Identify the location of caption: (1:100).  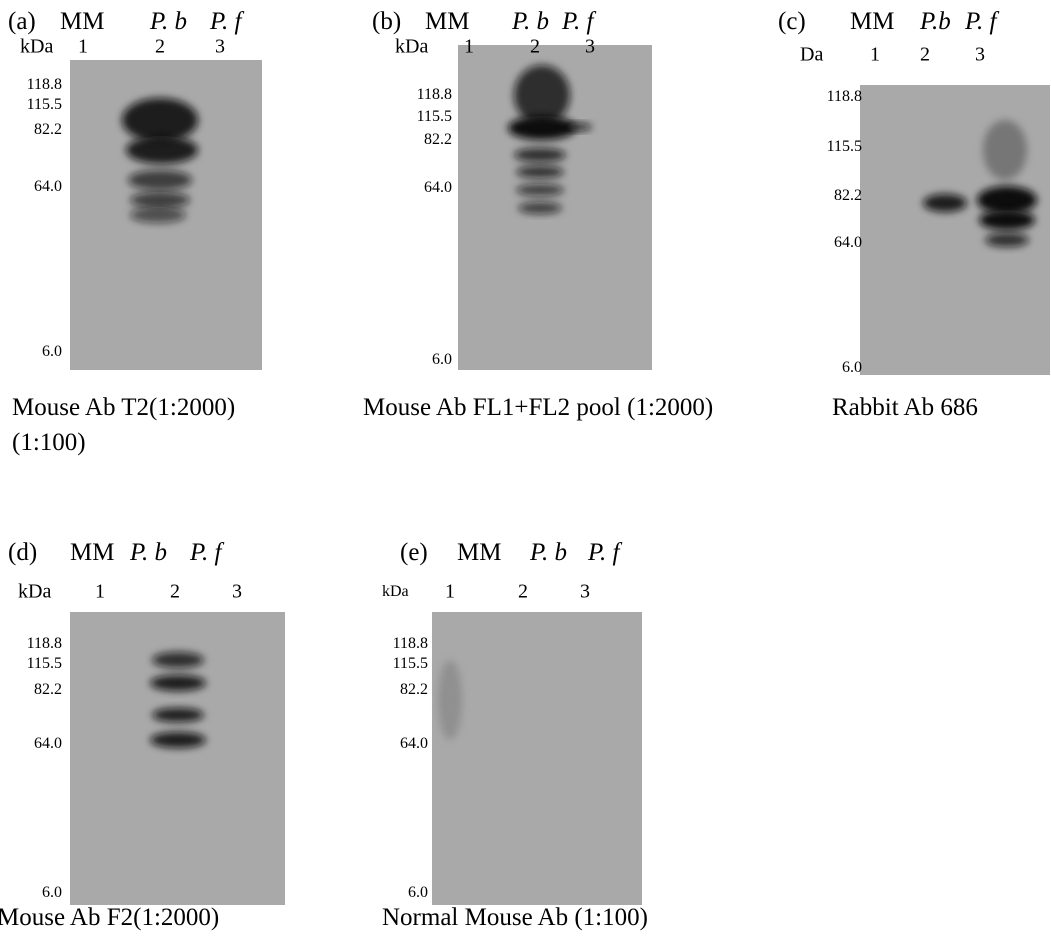
(49, 442).